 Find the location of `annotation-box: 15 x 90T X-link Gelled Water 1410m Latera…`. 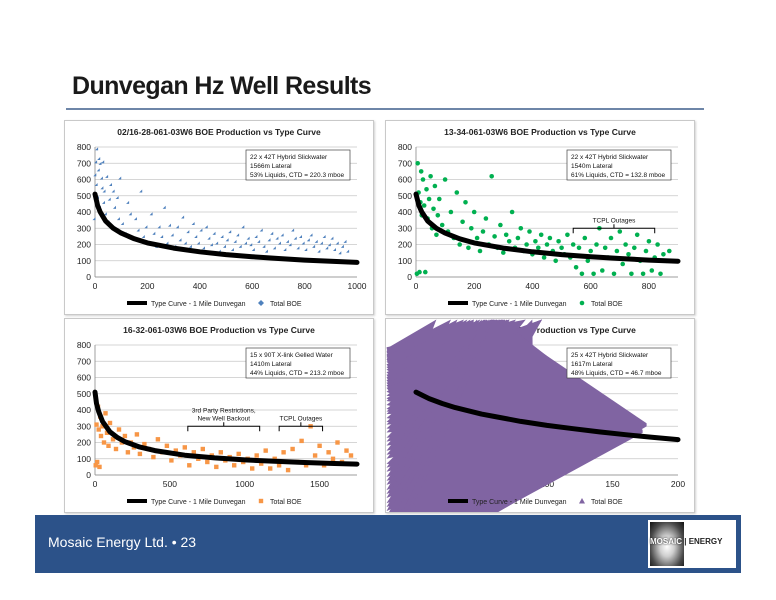

annotation-box: 15 x 90T X-link Gelled Water 1410m Latera… is located at coordinates (298, 363).